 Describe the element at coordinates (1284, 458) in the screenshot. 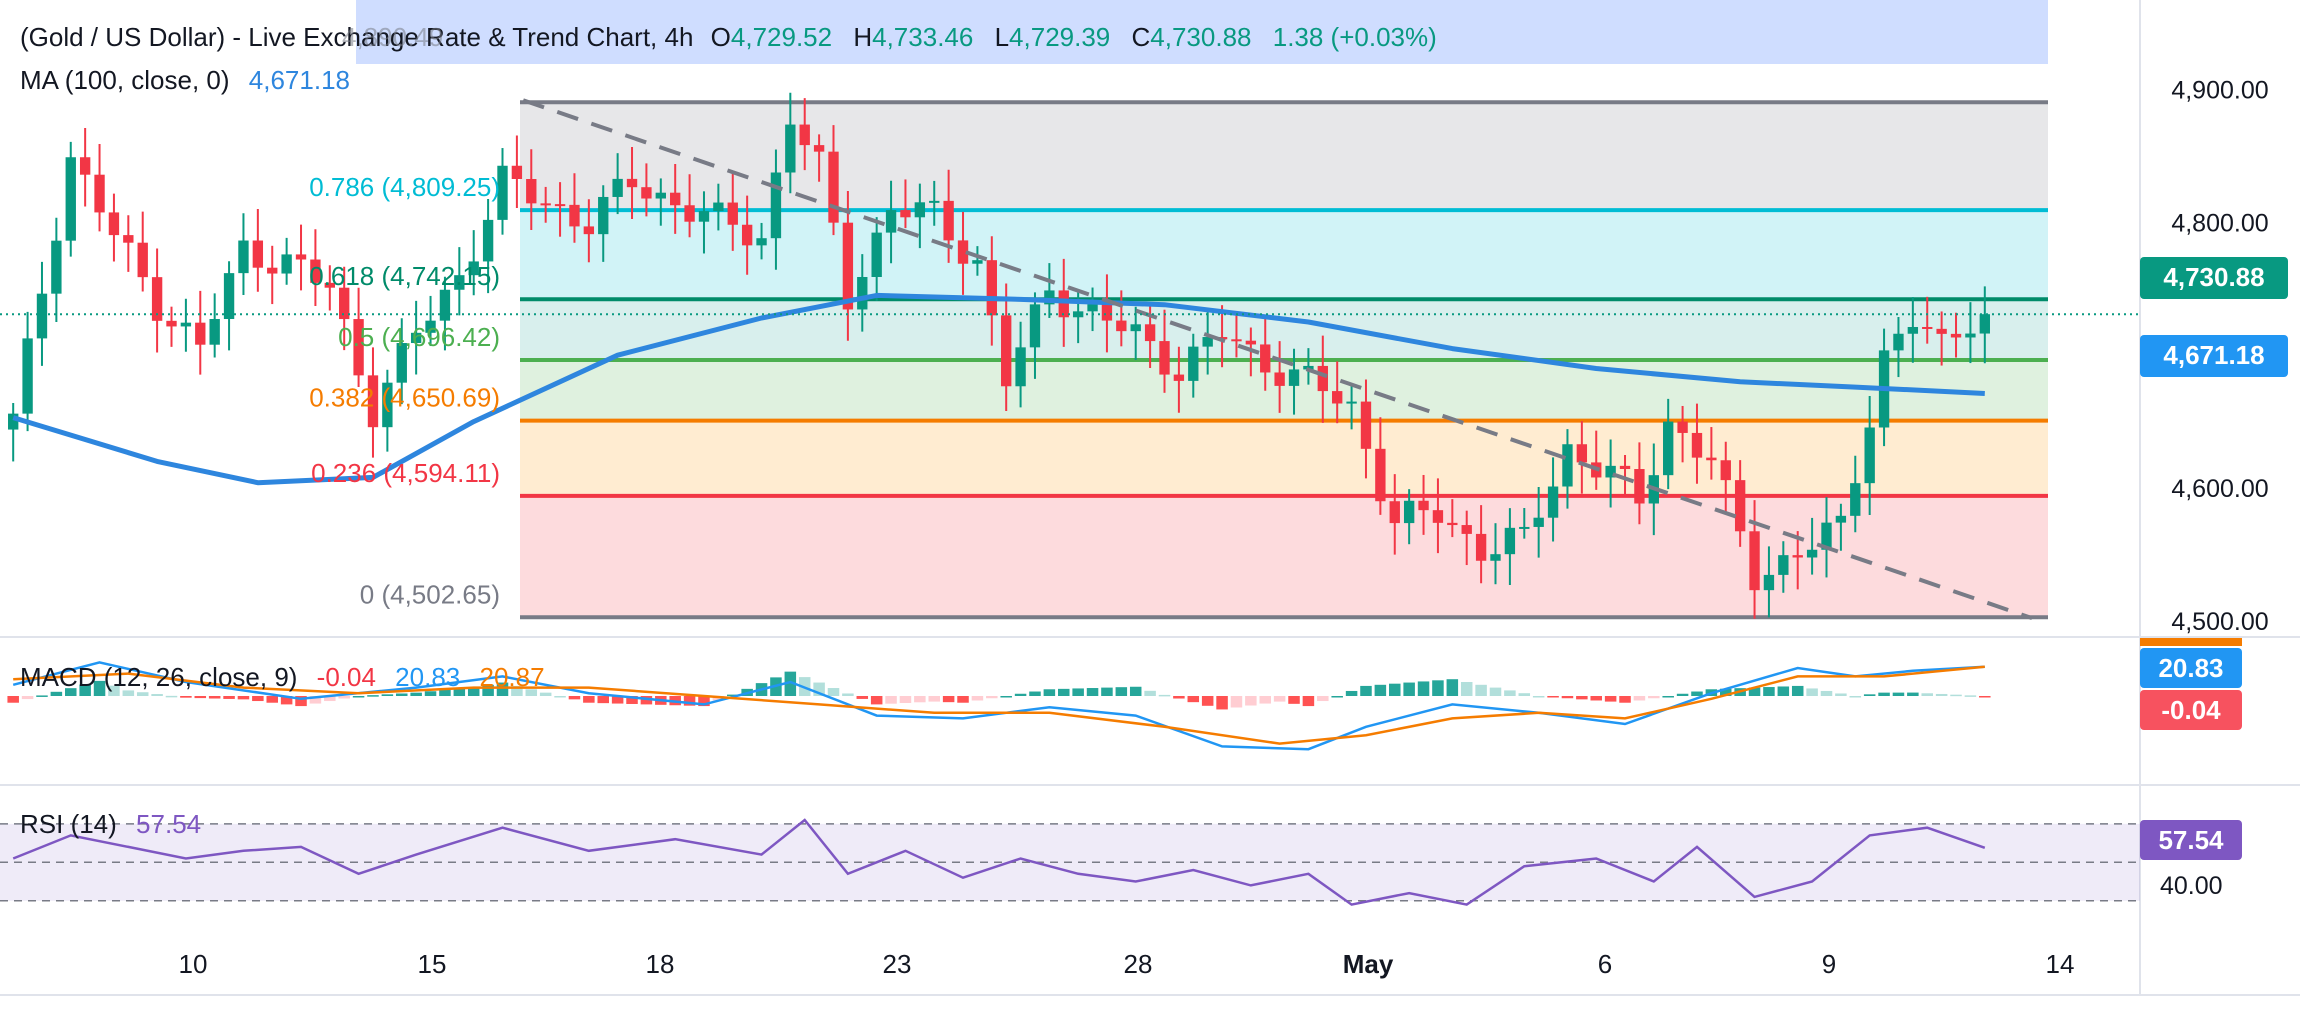

I see `fib-zone-0.382` at that location.